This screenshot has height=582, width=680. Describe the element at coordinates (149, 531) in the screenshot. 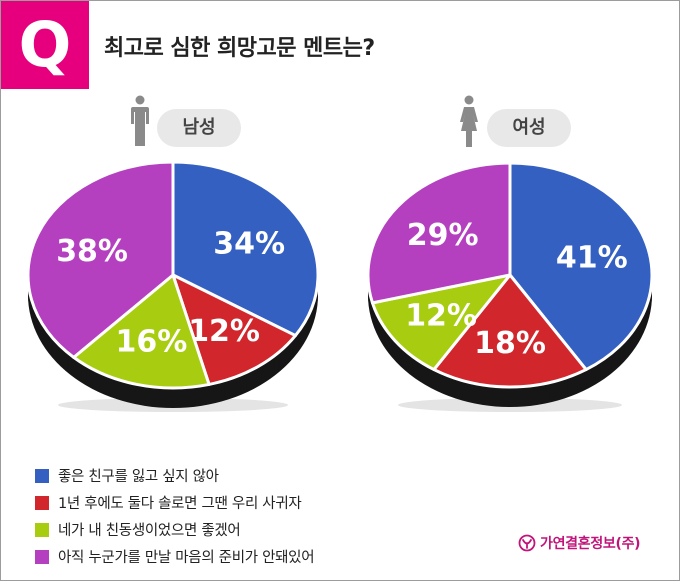

I see `legend-label: 네가 내 친동생이었으면 좋겠어` at that location.